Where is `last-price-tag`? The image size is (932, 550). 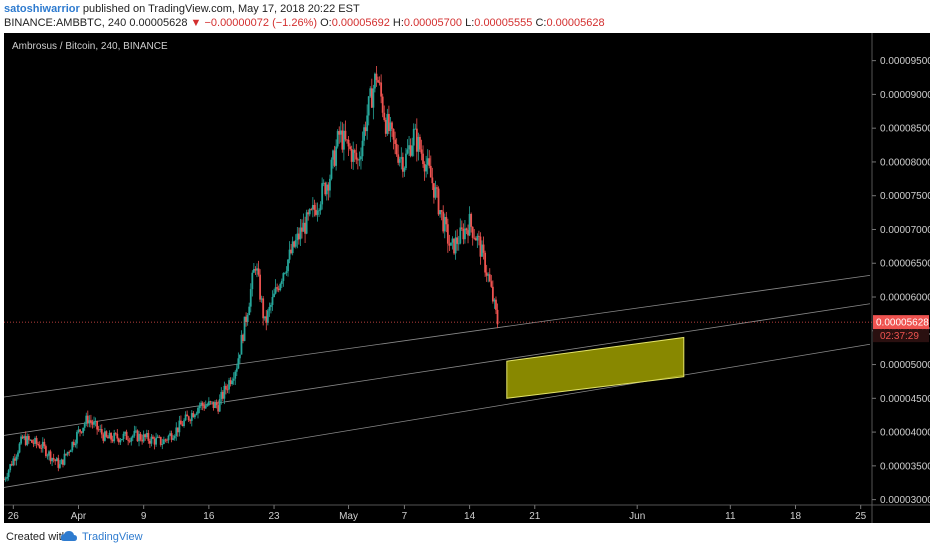 last-price-tag is located at coordinates (901, 322).